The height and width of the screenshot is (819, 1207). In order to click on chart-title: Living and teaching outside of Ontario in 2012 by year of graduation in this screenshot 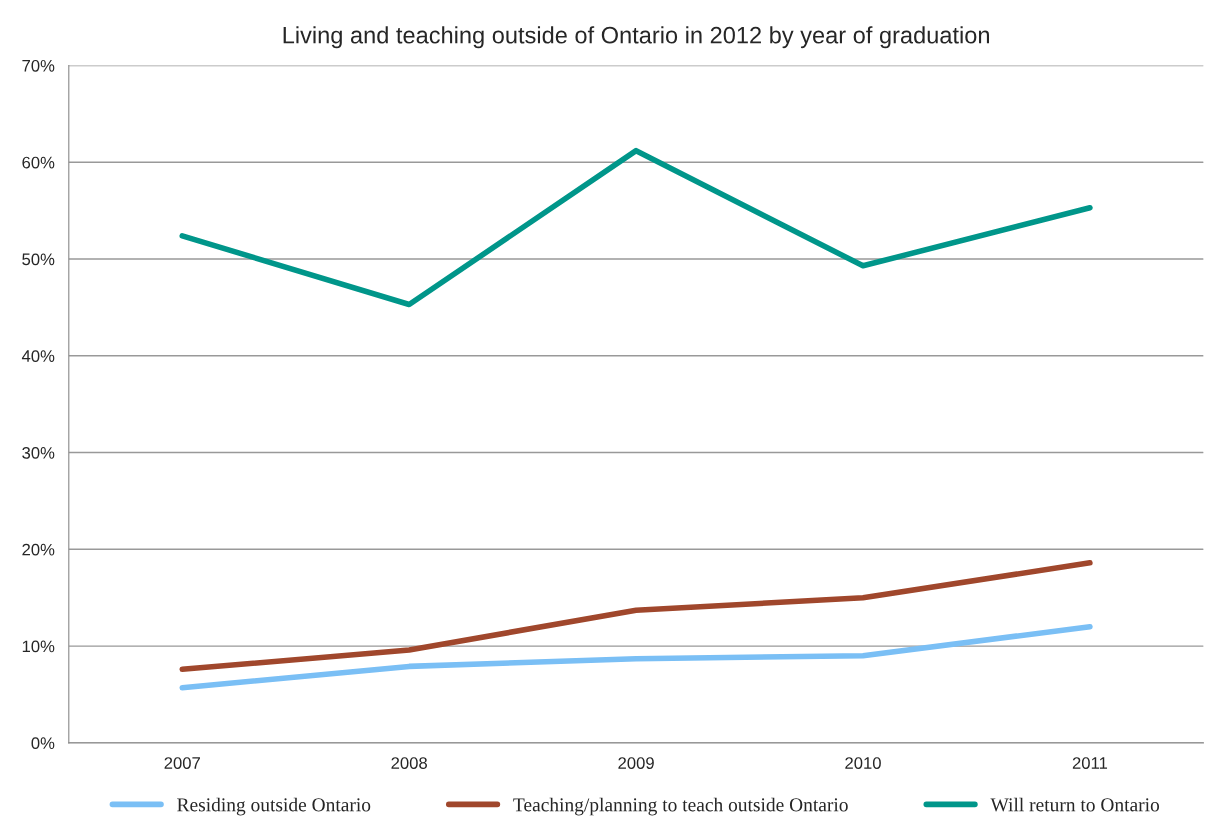, I will do `click(636, 37)`.